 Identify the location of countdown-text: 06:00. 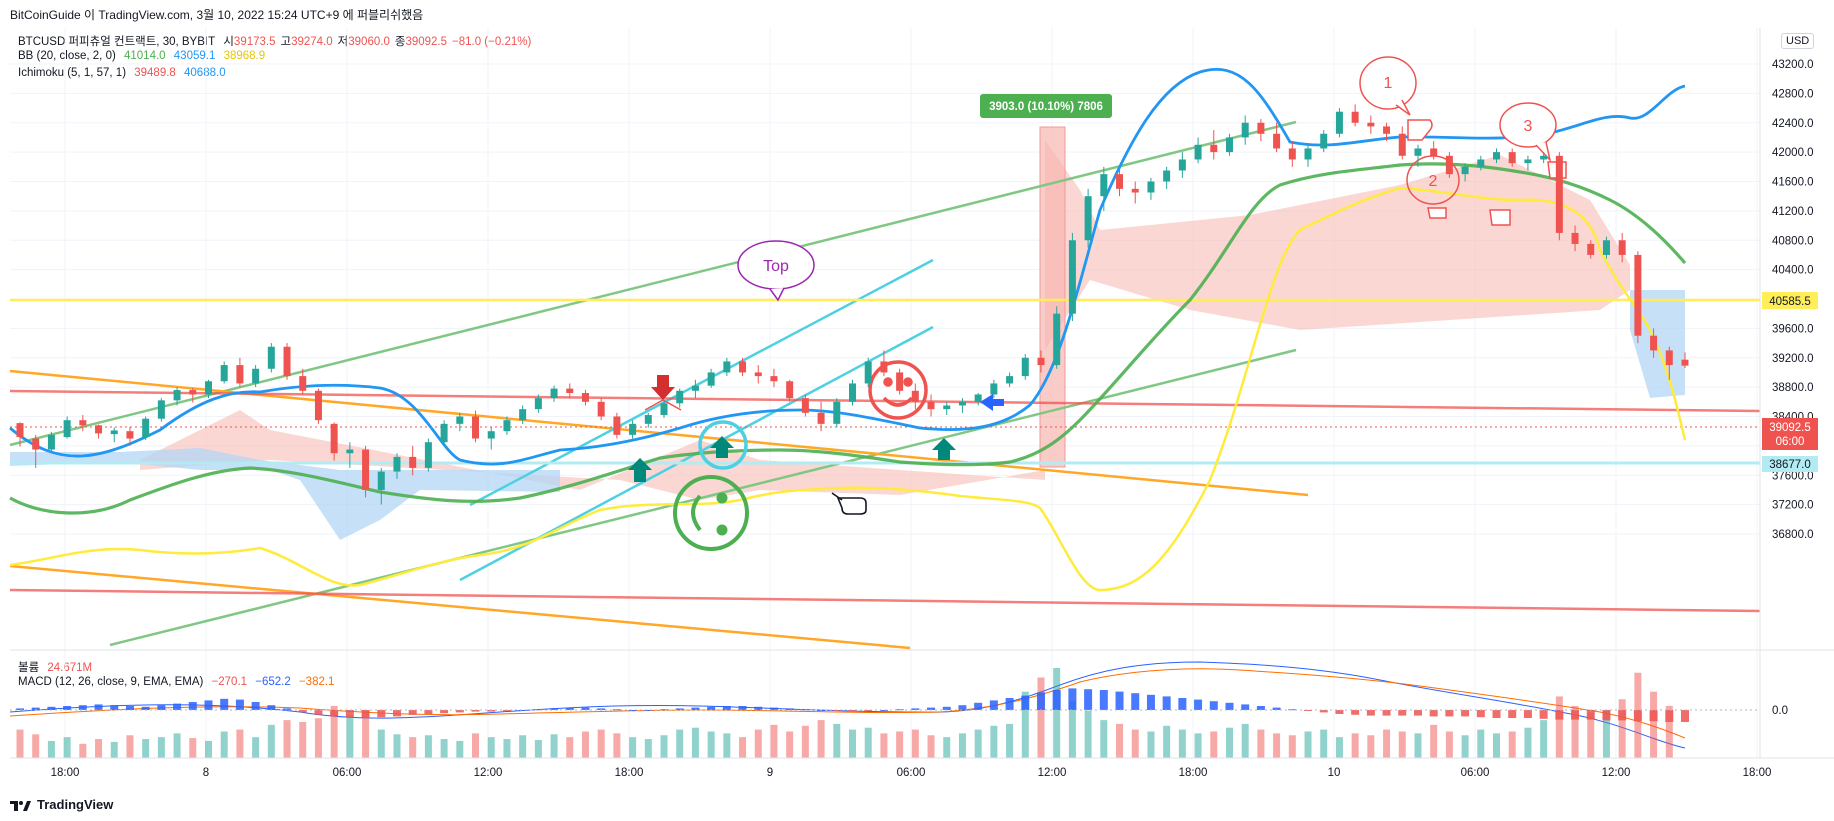
(1790, 442).